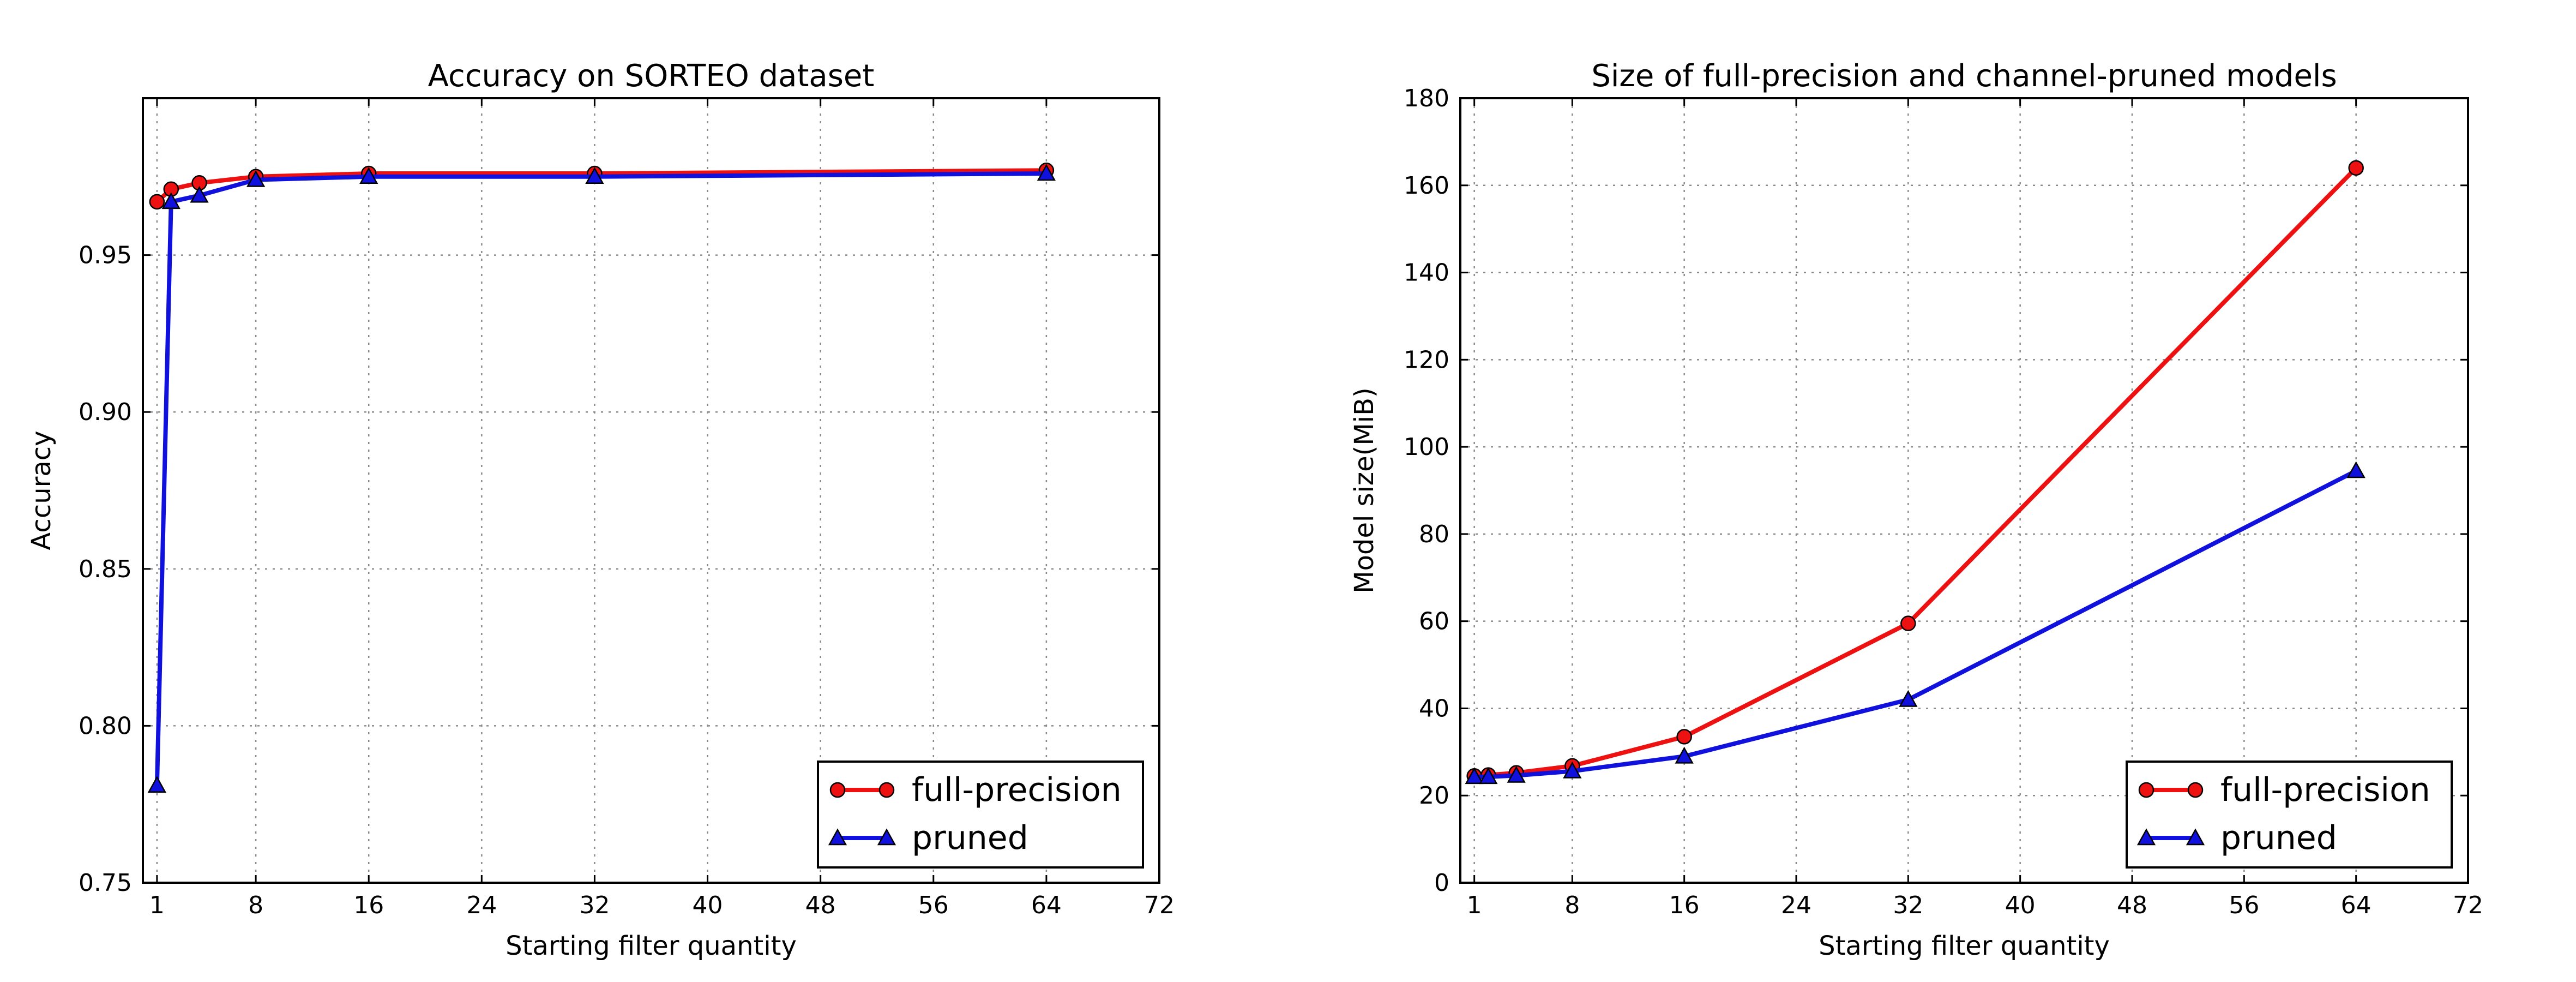  I want to click on y-tick-label: 100, so click(1426, 447).